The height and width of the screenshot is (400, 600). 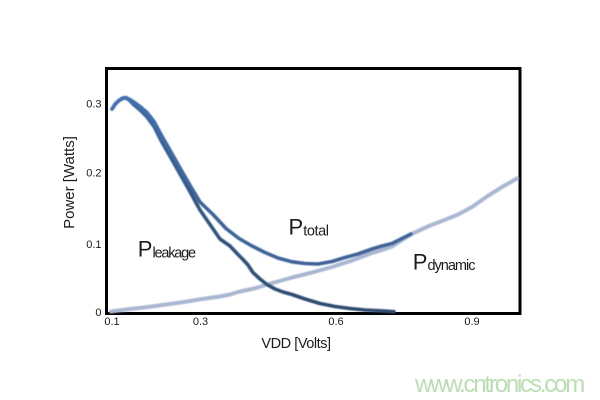 I want to click on svg-text: Ptotal, so click(x=309, y=227).